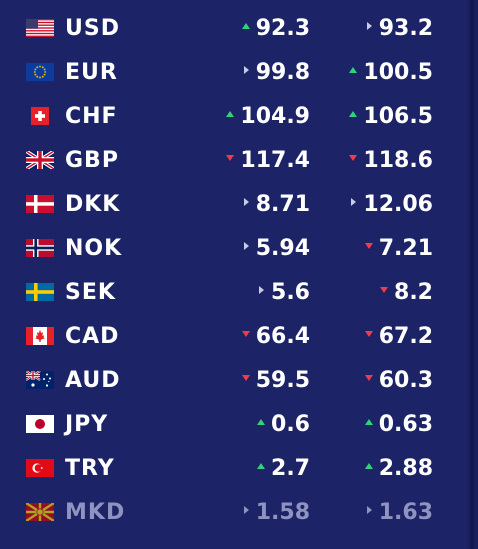  Describe the element at coordinates (398, 249) in the screenshot. I see `sell-rate: 7.21` at that location.